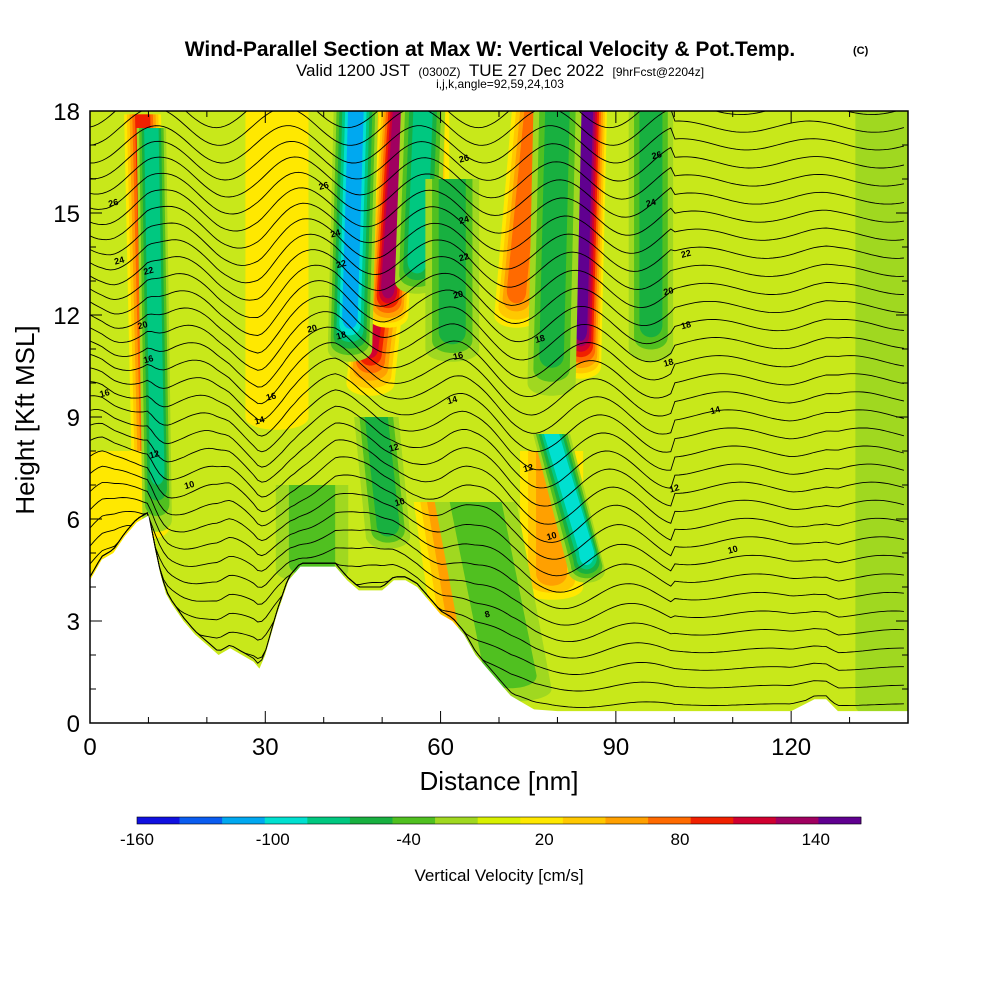 This screenshot has width=1000, height=1000. I want to click on x-tick-label: 120, so click(791, 747).